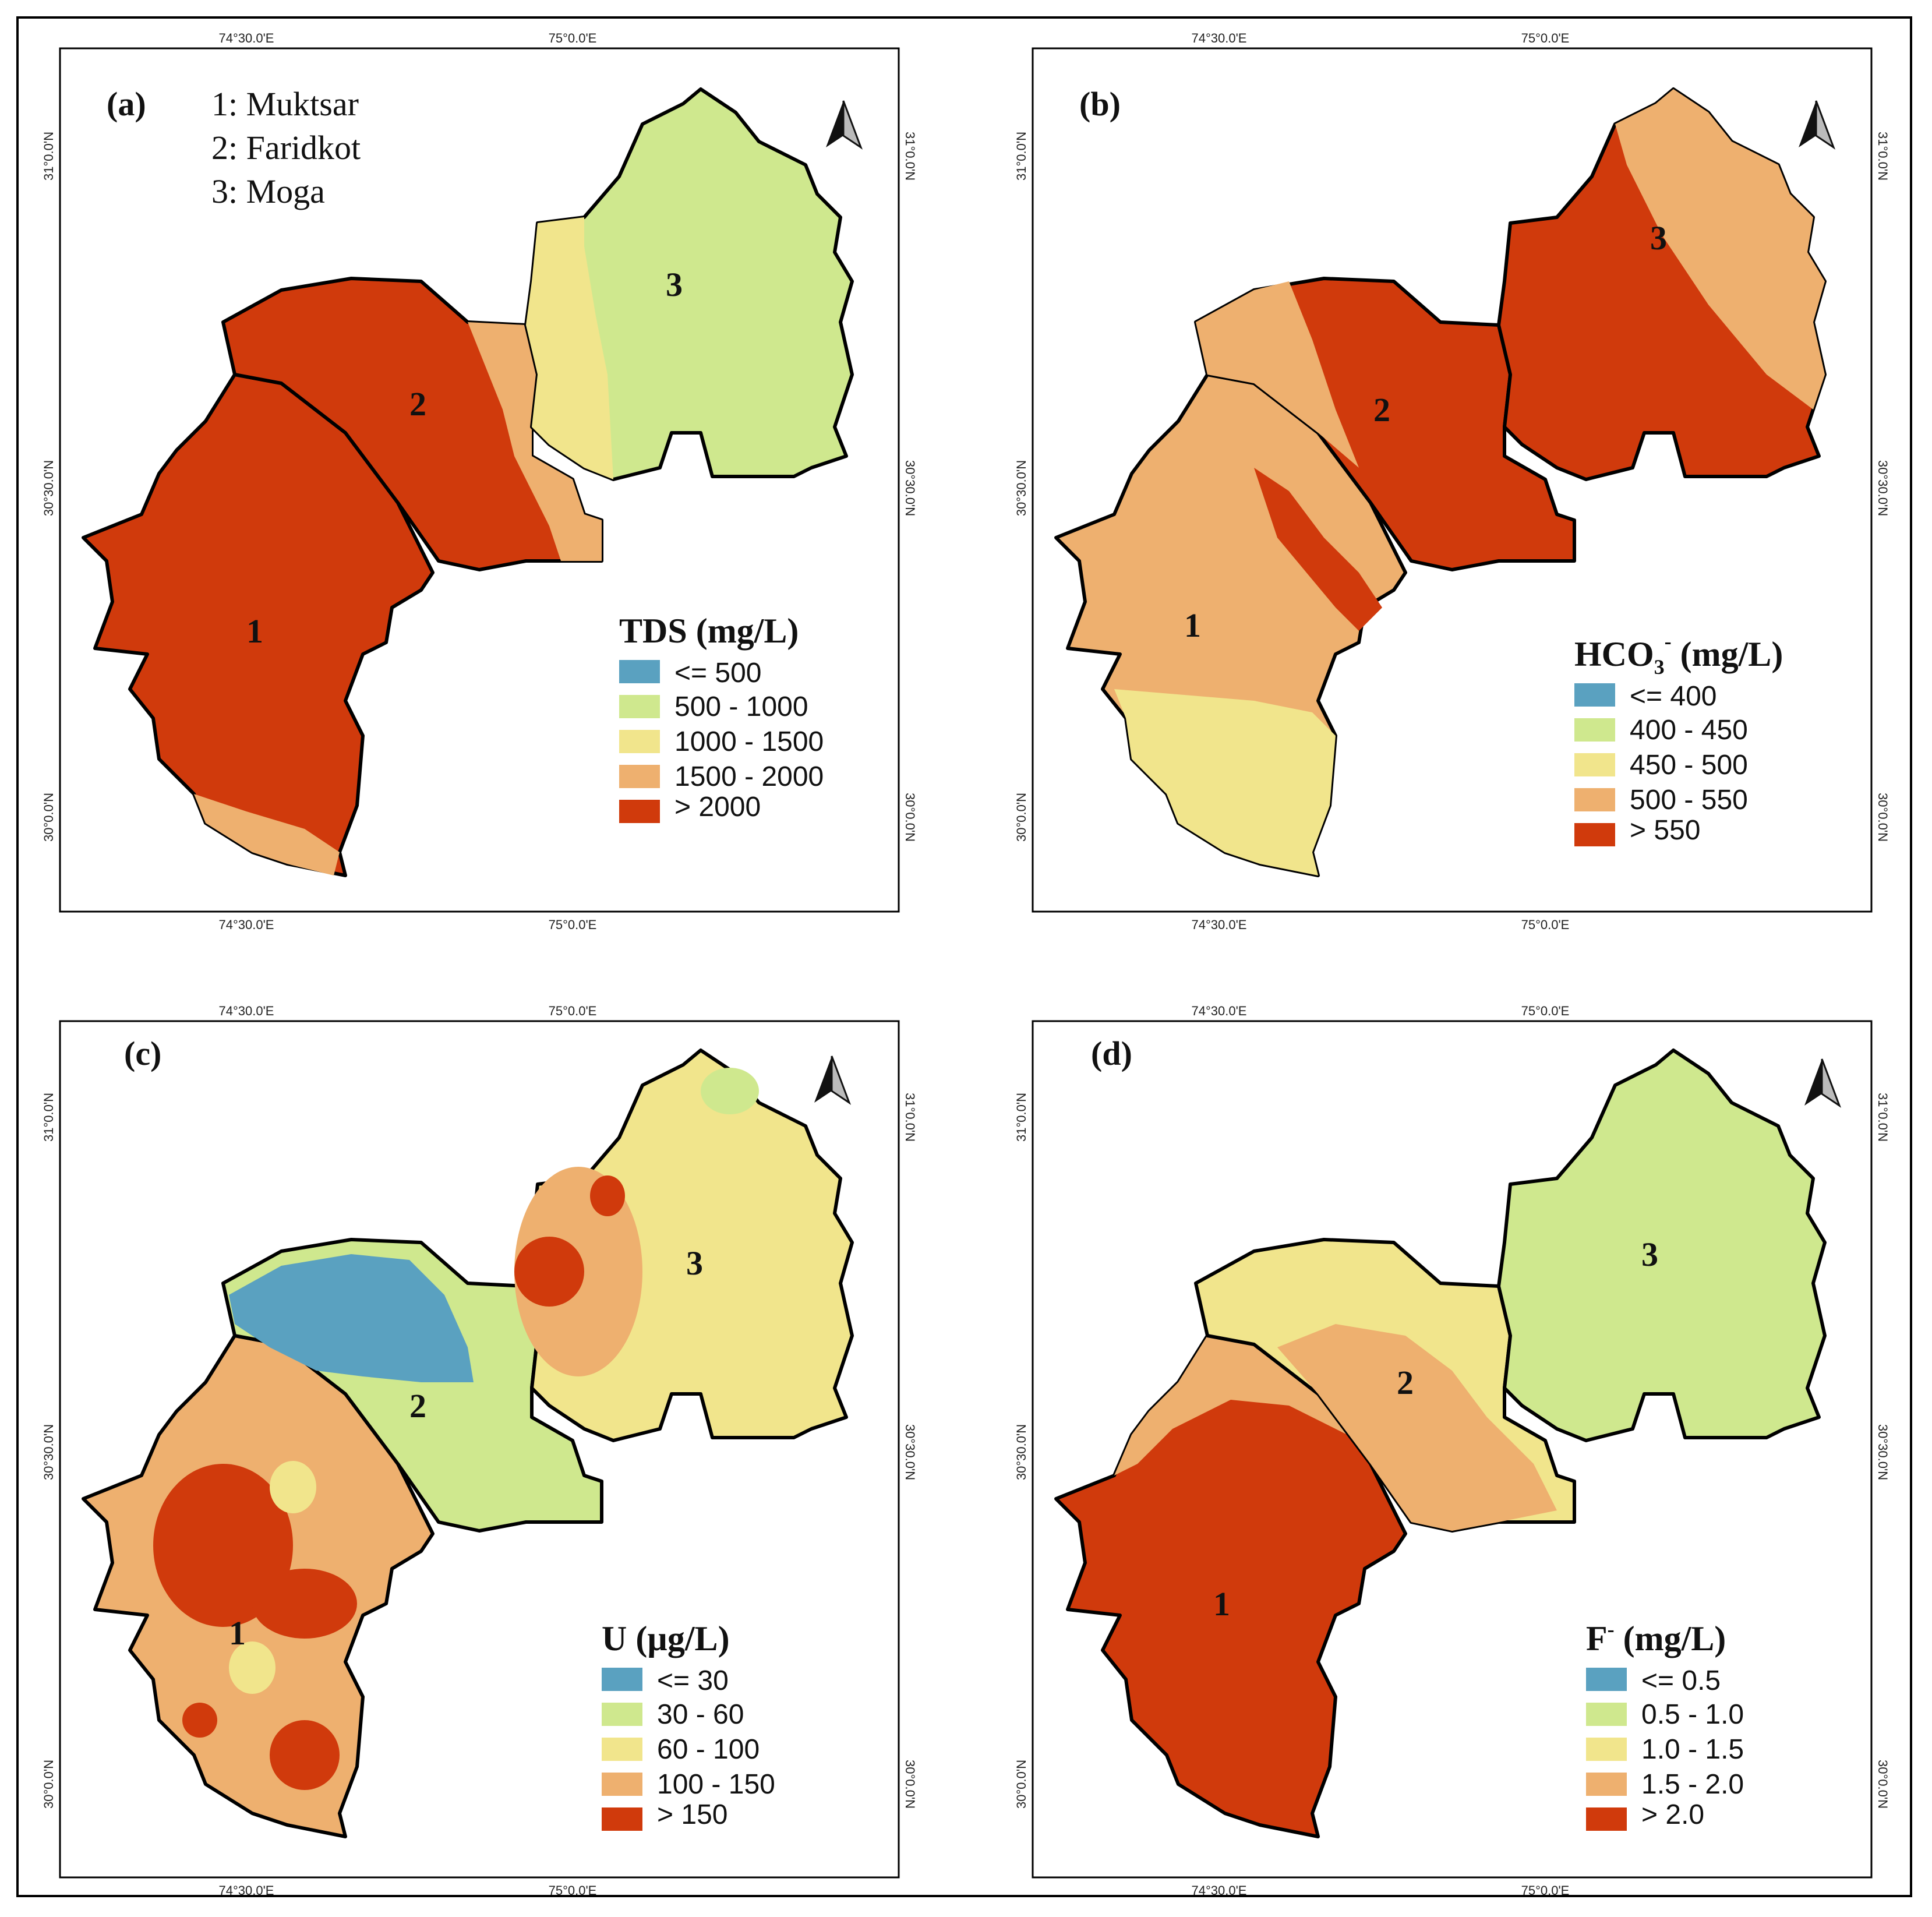 This screenshot has height=1917, width=1932. Describe the element at coordinates (709, 631) in the screenshot. I see `legend-title: TDS (mg/L)` at that location.